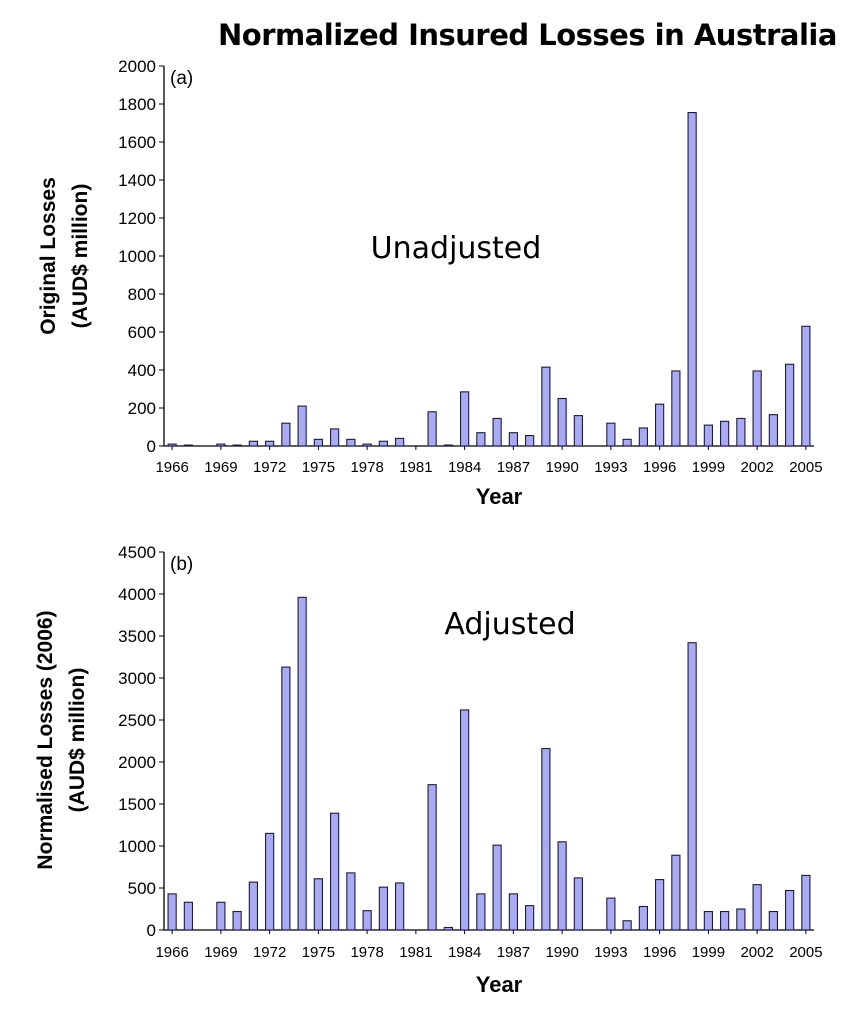 This screenshot has height=1019, width=864. What do you see at coordinates (610, 467) in the screenshot?
I see `x-tick-label: 1993` at bounding box center [610, 467].